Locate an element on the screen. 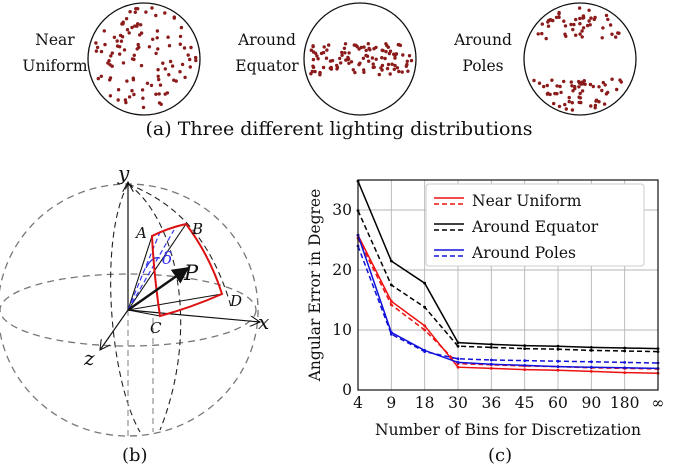 The image size is (678, 472). y-tick-label: 30 is located at coordinates (342, 210).